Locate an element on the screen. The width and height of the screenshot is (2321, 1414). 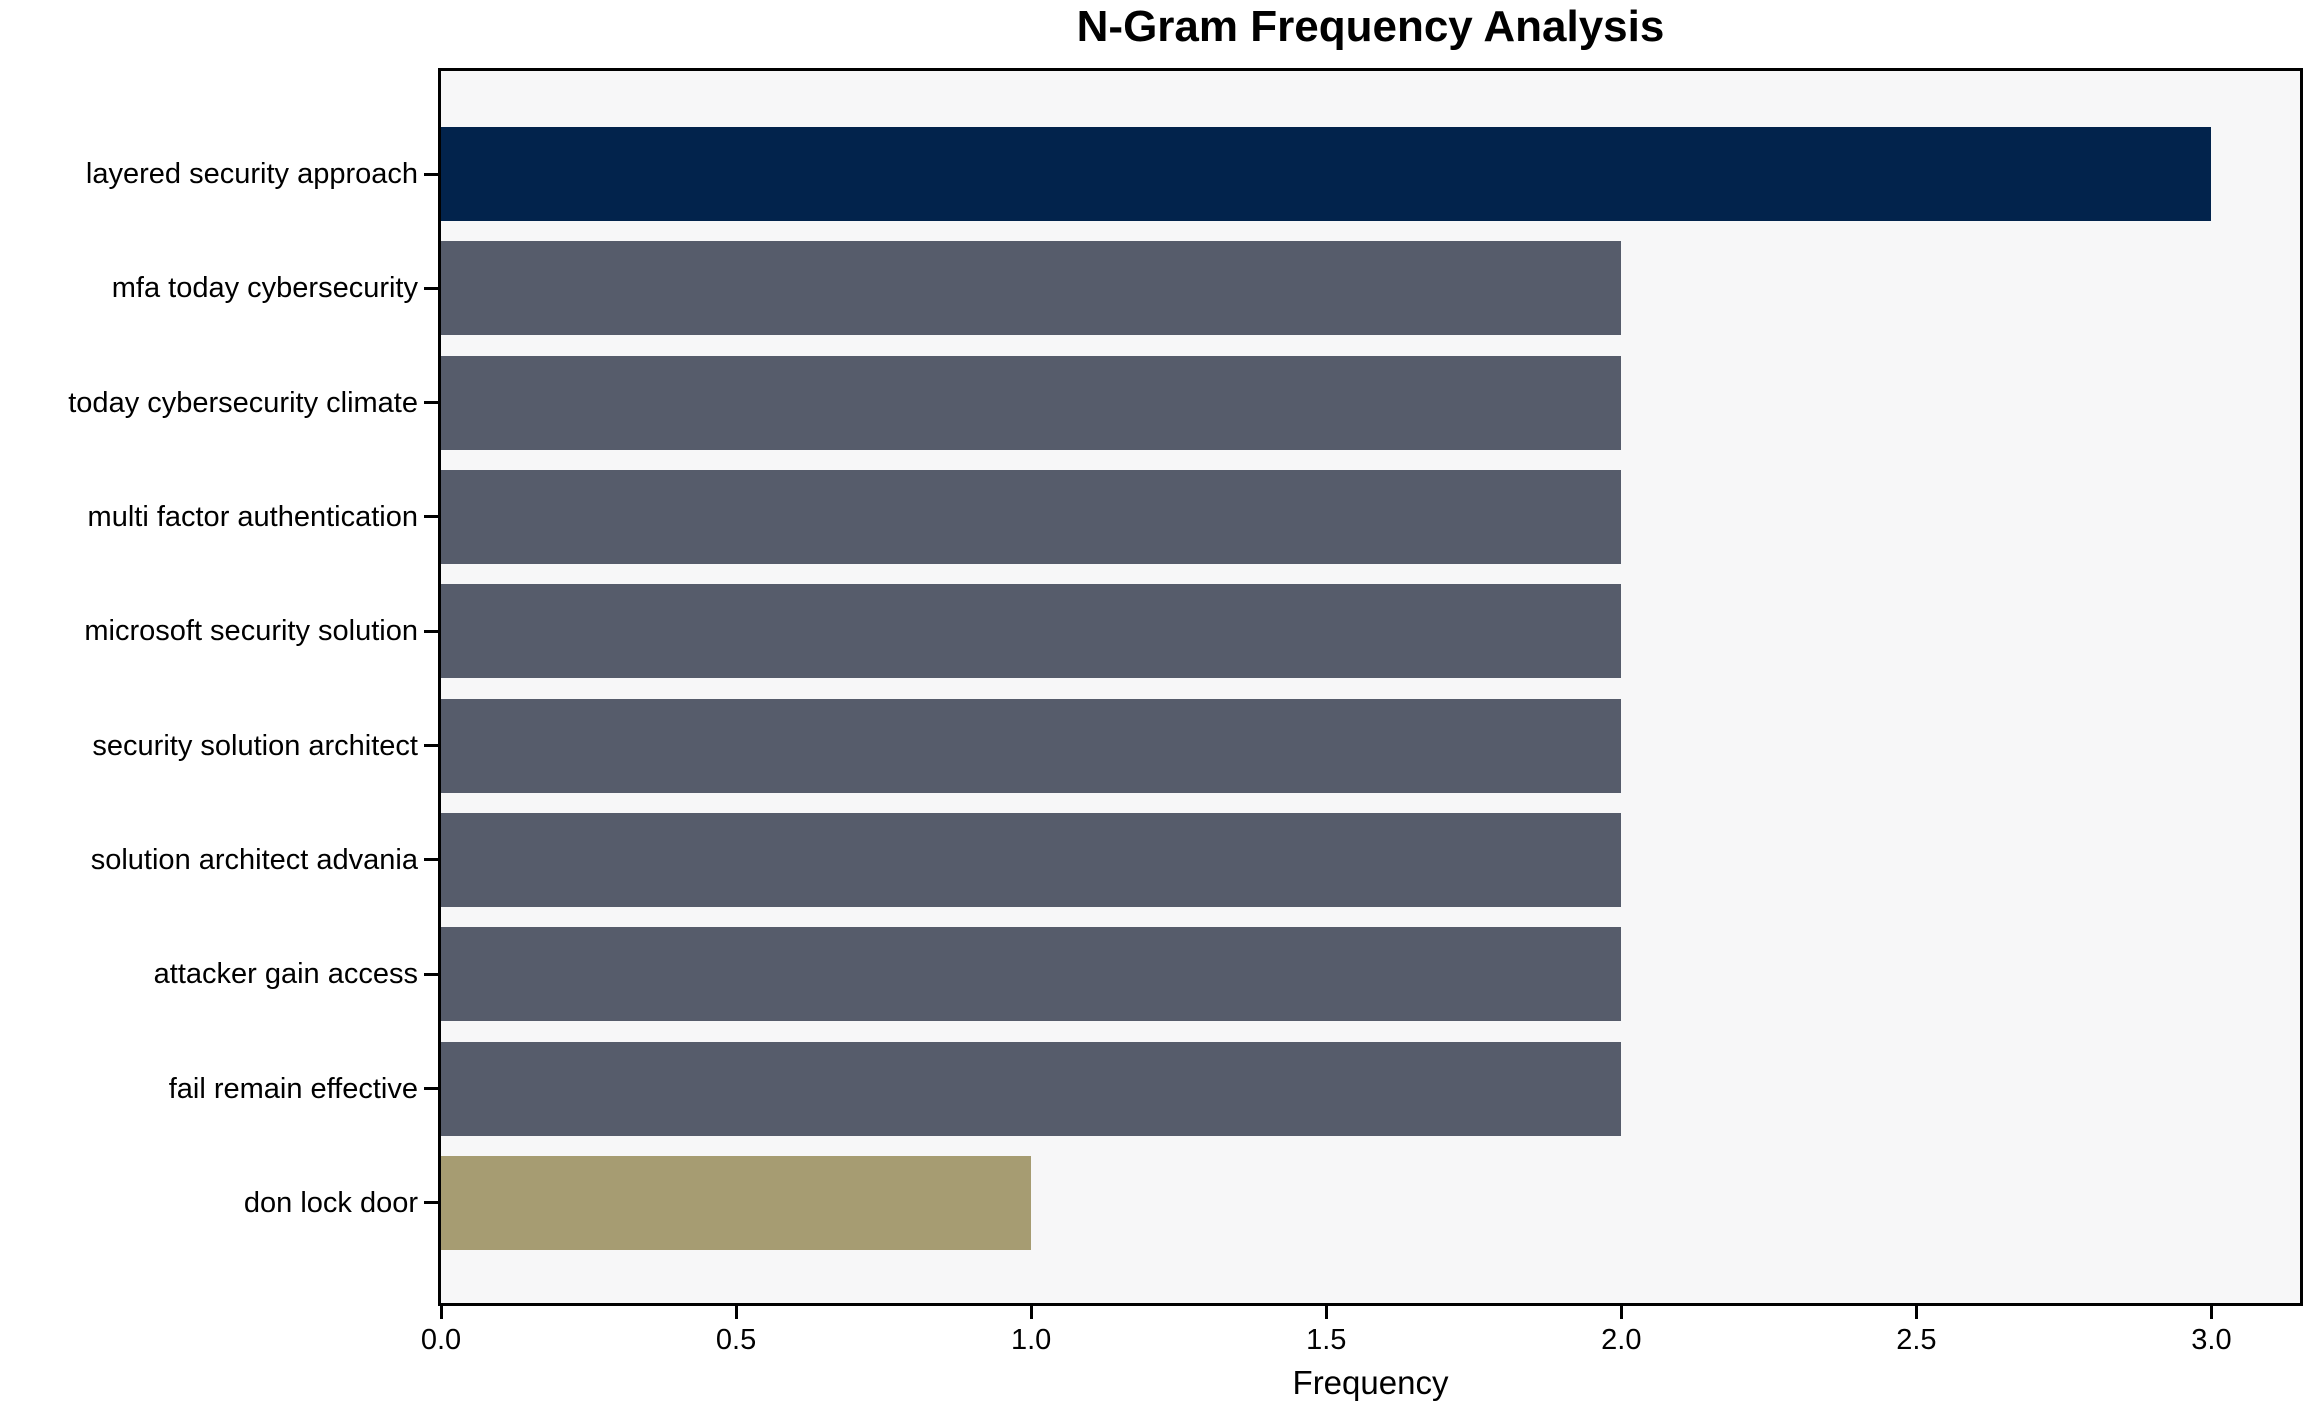
y-tick-label: multi factor authentication is located at coordinates (252, 516).